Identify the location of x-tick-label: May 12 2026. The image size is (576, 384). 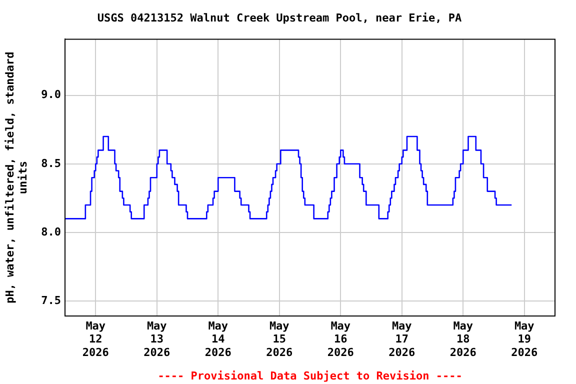
(96, 339).